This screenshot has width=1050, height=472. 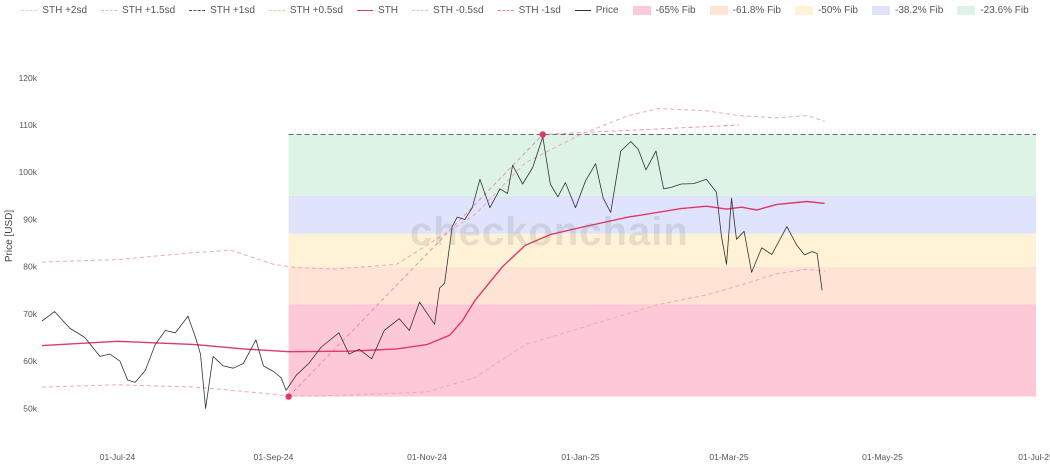 What do you see at coordinates (30, 408) in the screenshot?
I see `y-tick-label-0: 50k` at bounding box center [30, 408].